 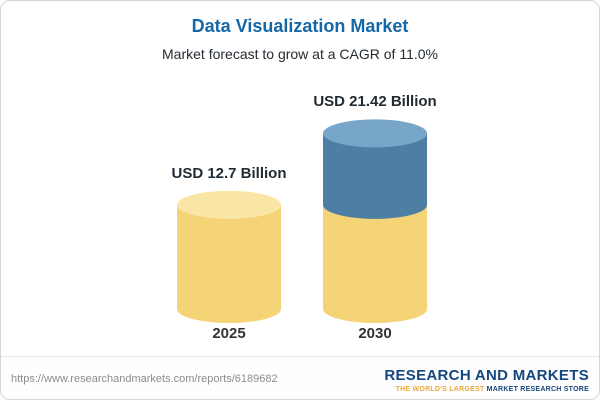 What do you see at coordinates (229, 173) in the screenshot?
I see `value-label-0: USD 12.7 Billion` at bounding box center [229, 173].